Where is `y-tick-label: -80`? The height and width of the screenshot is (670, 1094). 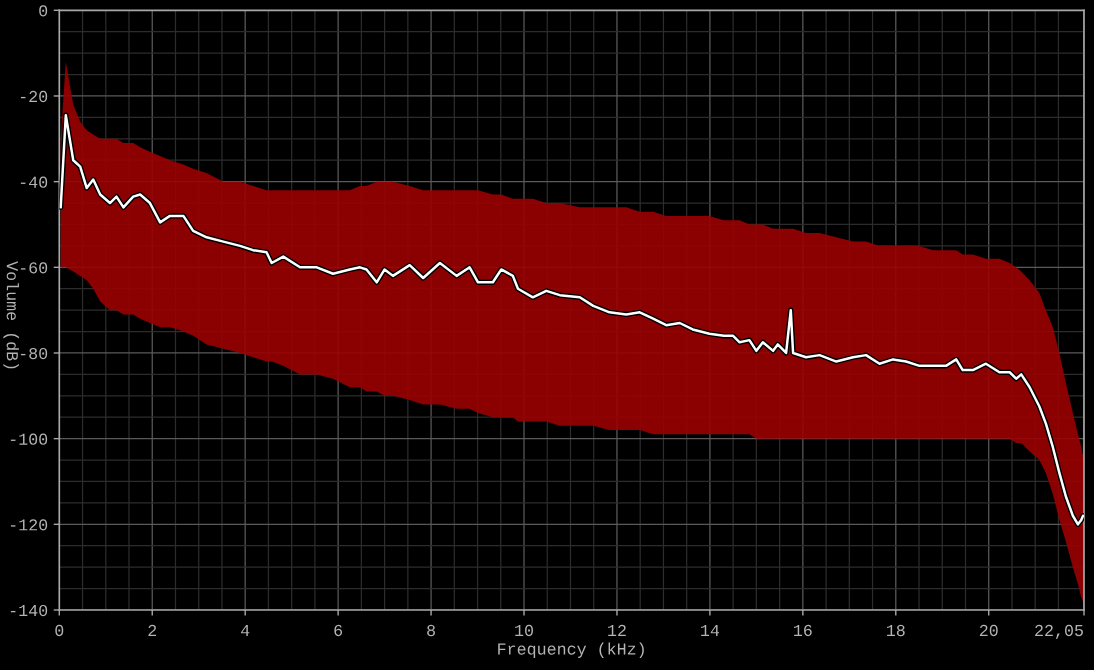
y-tick-label: -80 is located at coordinates (34, 353).